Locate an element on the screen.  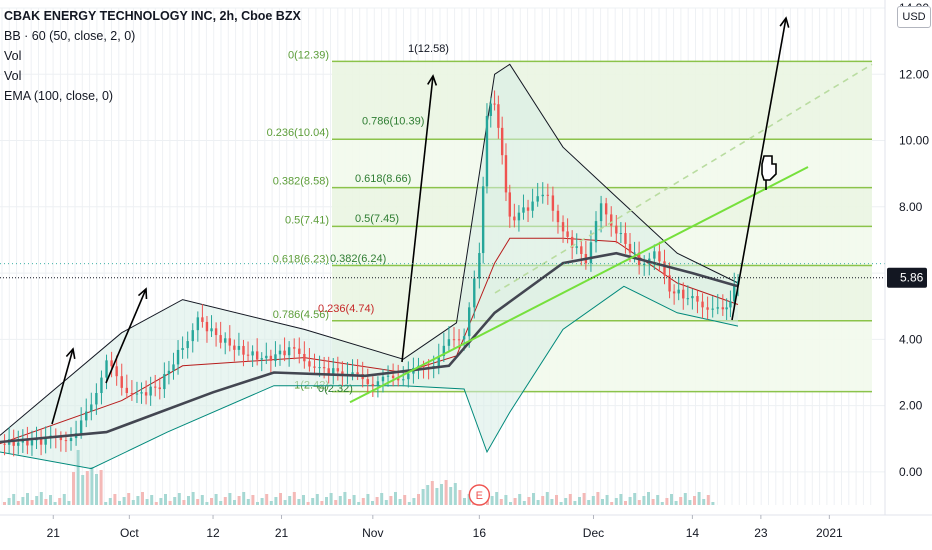
time-axis is located at coordinates (466, 532).